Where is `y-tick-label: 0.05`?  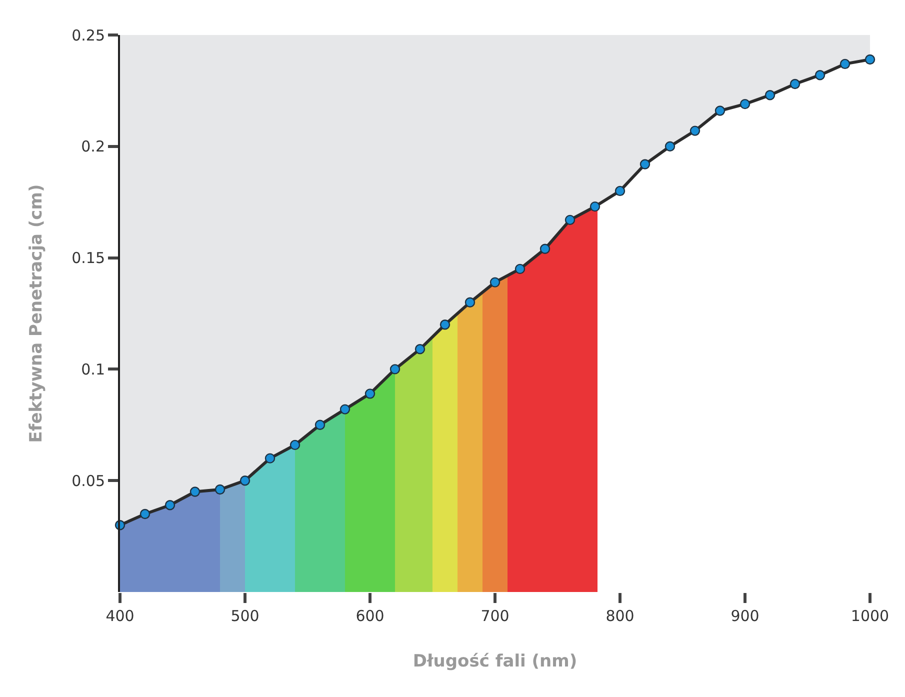 y-tick-label: 0.05 is located at coordinates (88, 481).